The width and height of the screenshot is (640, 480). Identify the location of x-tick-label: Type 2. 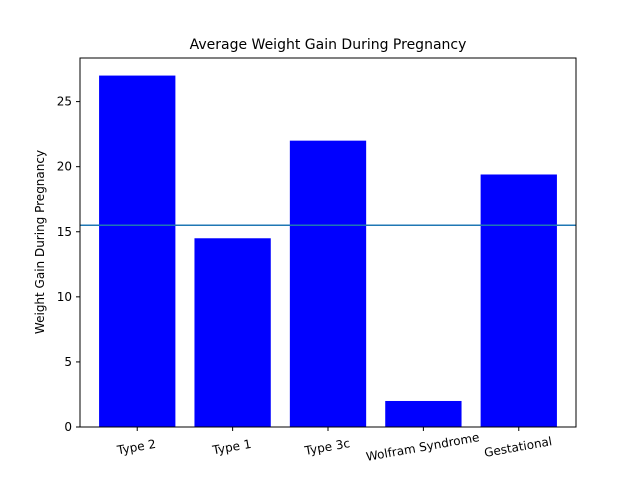
(136, 447).